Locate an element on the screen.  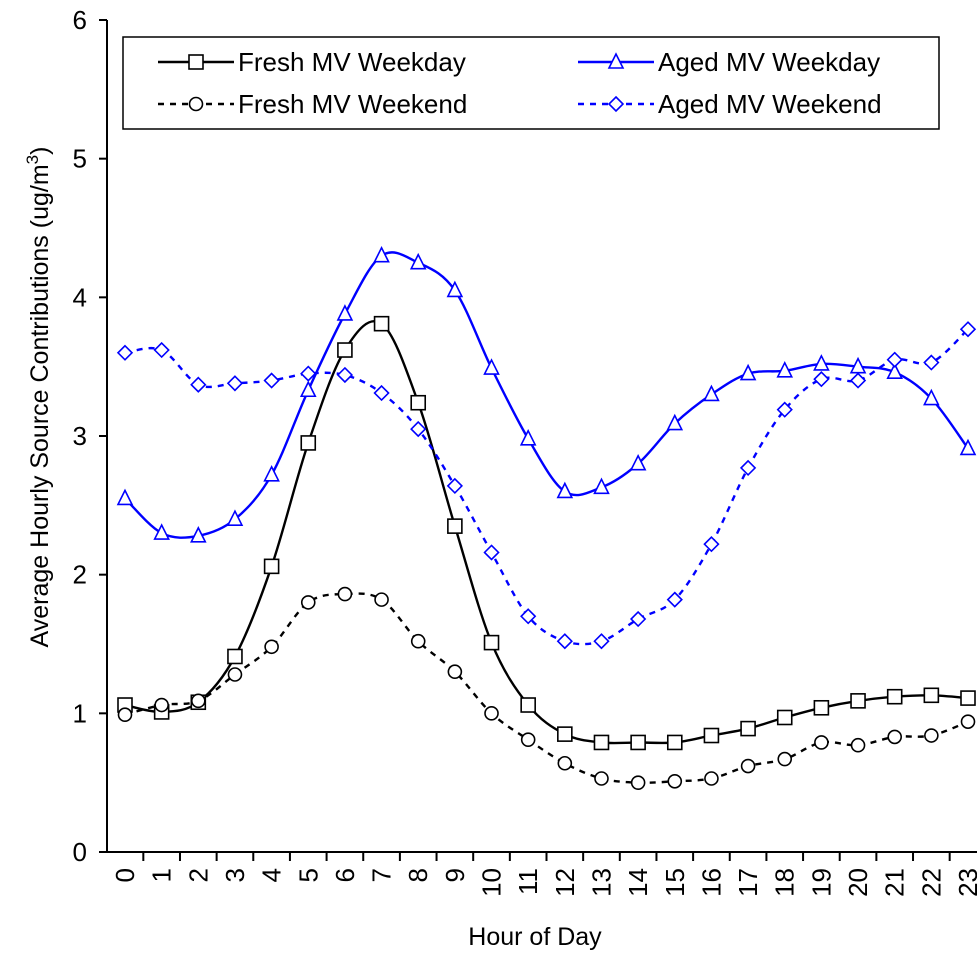
x-tick-label: 9 is located at coordinates (455, 875).